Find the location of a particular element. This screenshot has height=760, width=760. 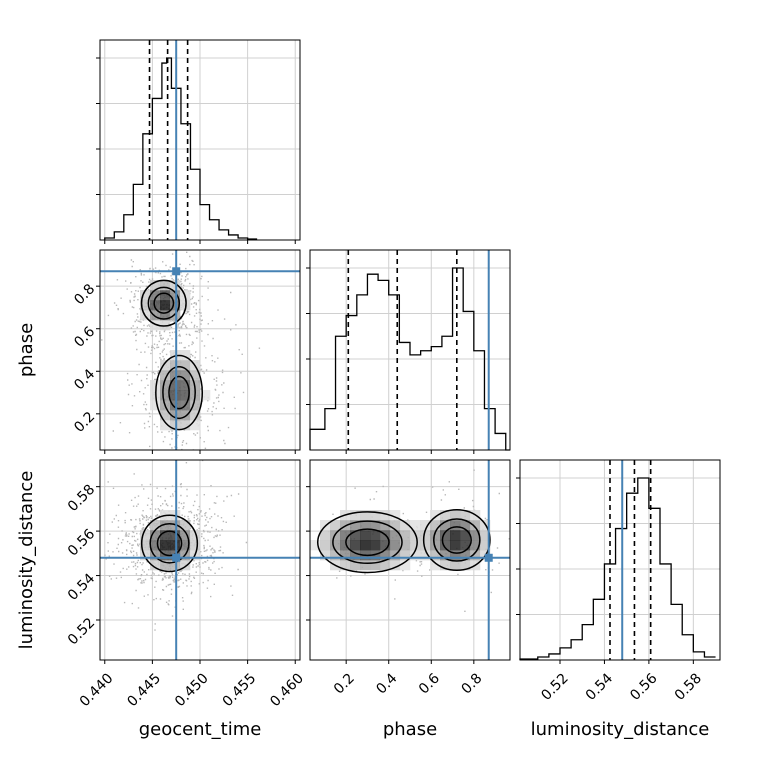

x-tick-label-geocent_time: 0.455 is located at coordinates (240, 690).